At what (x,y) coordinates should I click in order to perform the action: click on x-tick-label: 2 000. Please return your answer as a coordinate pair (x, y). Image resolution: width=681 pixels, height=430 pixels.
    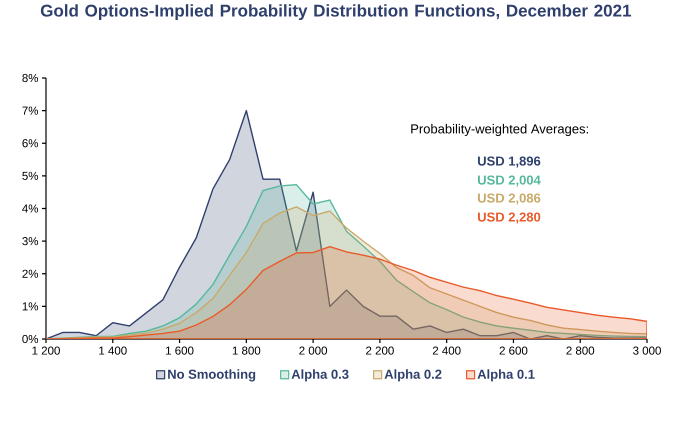
    Looking at the image, I should click on (313, 350).